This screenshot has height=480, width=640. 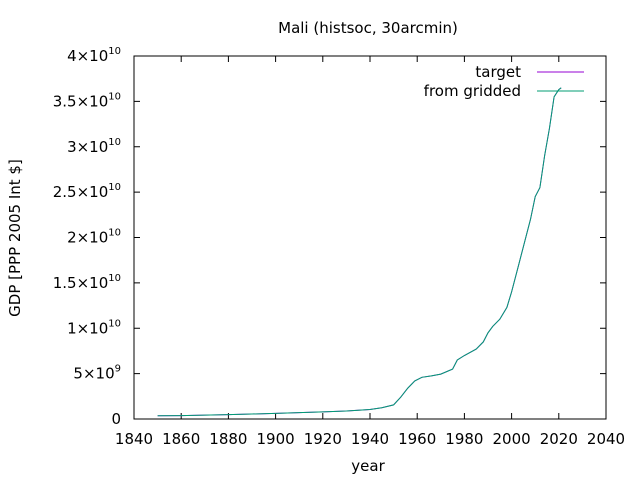 What do you see at coordinates (94, 237) in the screenshot?
I see `y-tick-label: 2×10¹⁰` at bounding box center [94, 237].